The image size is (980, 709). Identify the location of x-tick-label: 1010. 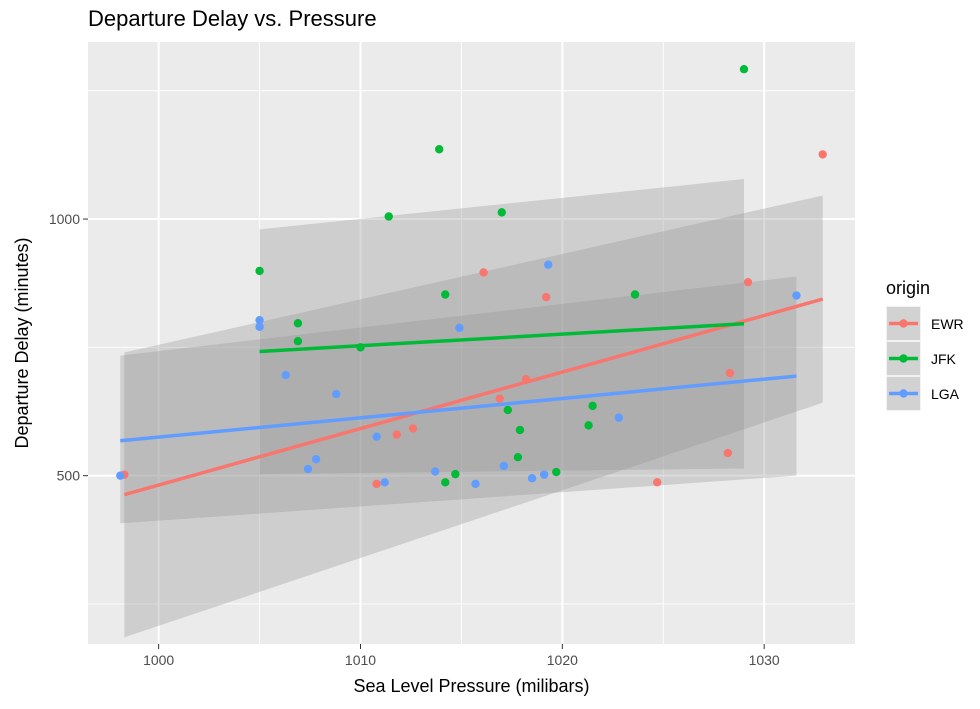
(360, 660).